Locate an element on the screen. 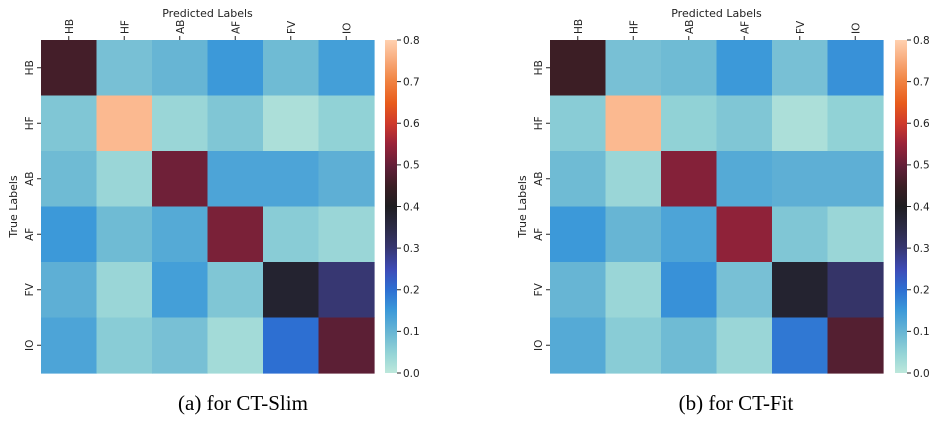  heatmap-cell-af-fv is located at coordinates (800, 234).